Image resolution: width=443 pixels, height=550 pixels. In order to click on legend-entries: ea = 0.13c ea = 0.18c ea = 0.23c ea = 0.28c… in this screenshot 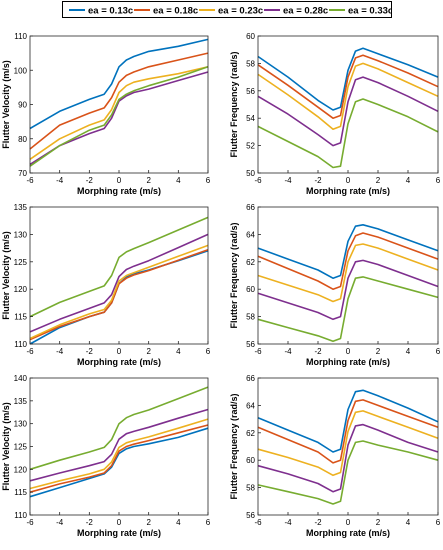, I will do `click(230, 11)`.